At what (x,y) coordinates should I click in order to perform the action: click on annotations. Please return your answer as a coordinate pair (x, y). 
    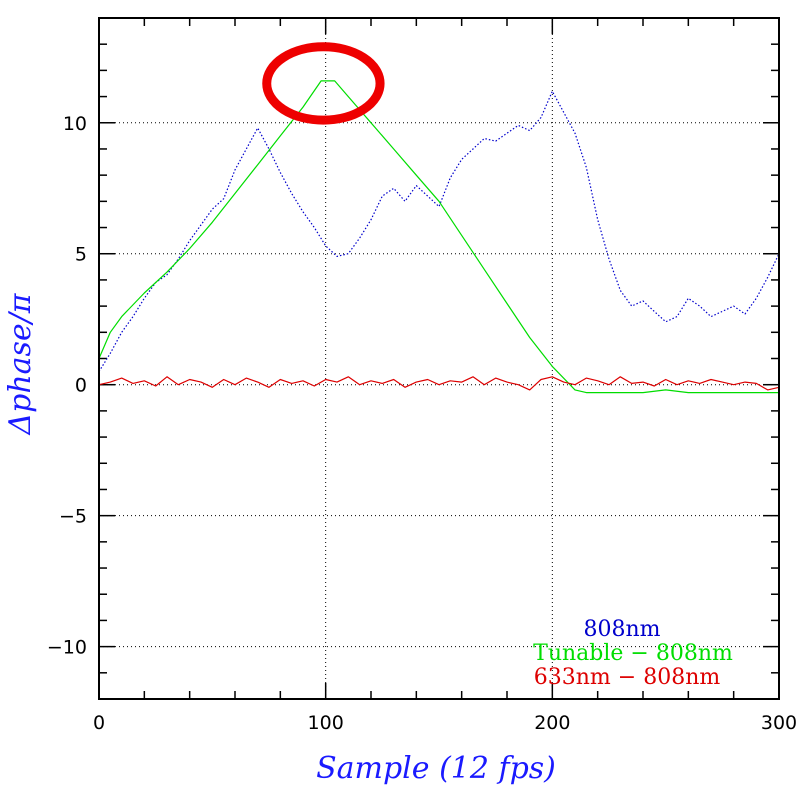
    Looking at the image, I should click on (323, 83).